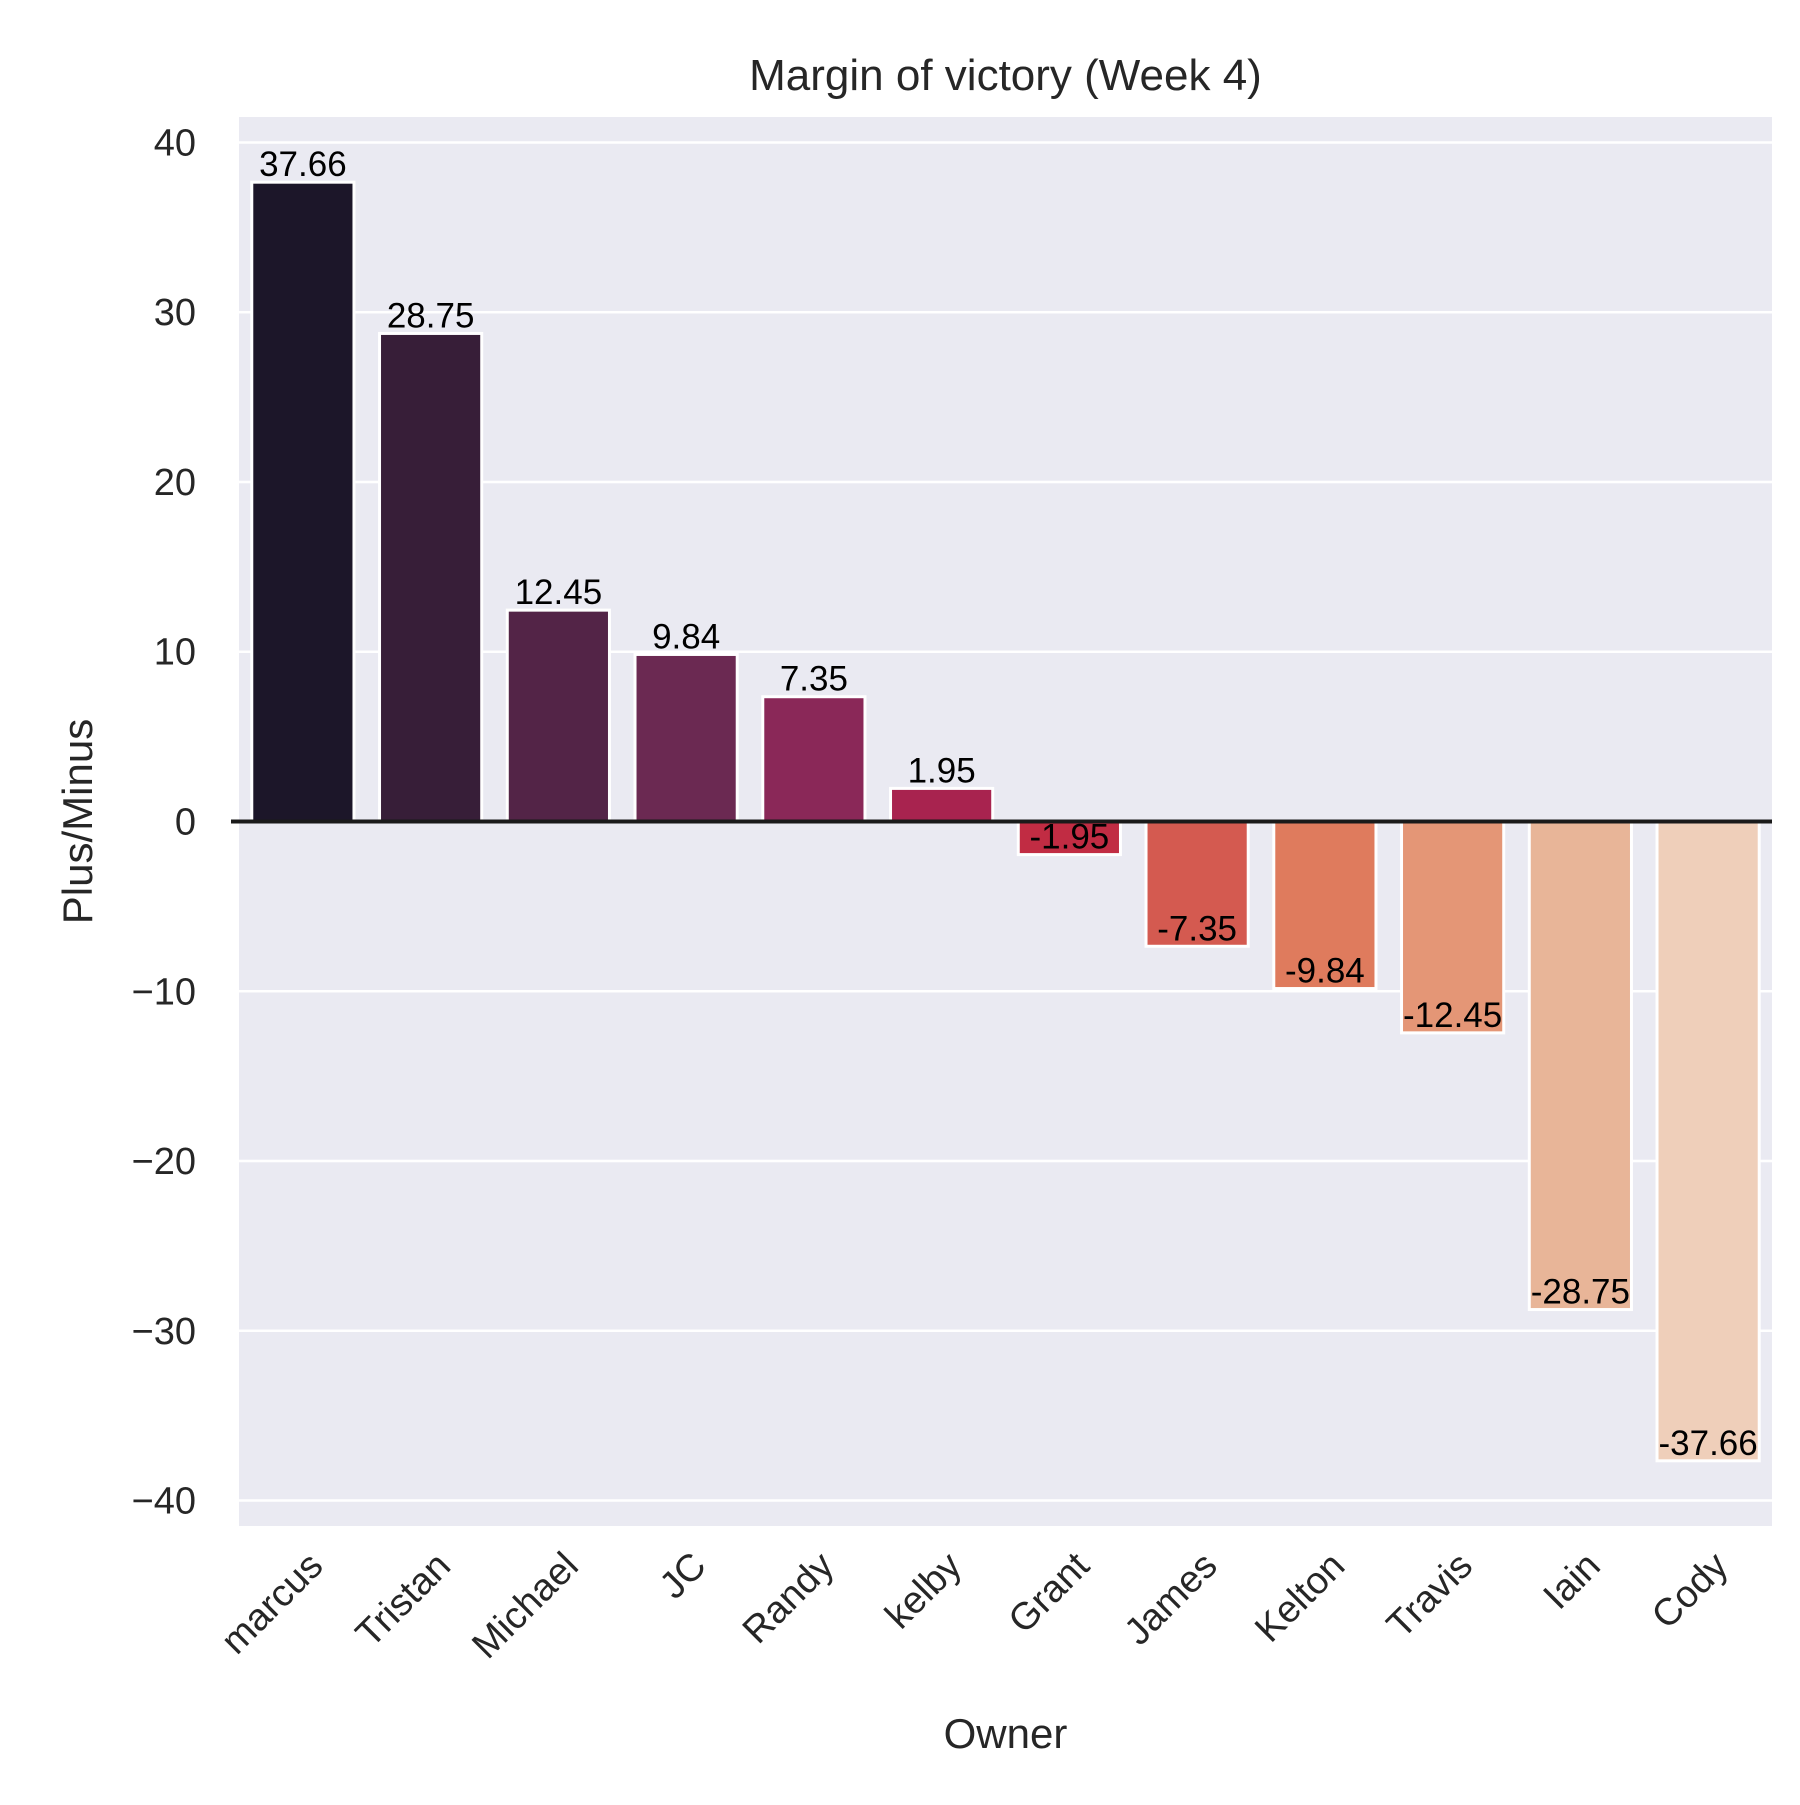 The height and width of the screenshot is (1805, 1800). Describe the element at coordinates (525, 1606) in the screenshot. I see `x-tick-label: Michael` at that location.